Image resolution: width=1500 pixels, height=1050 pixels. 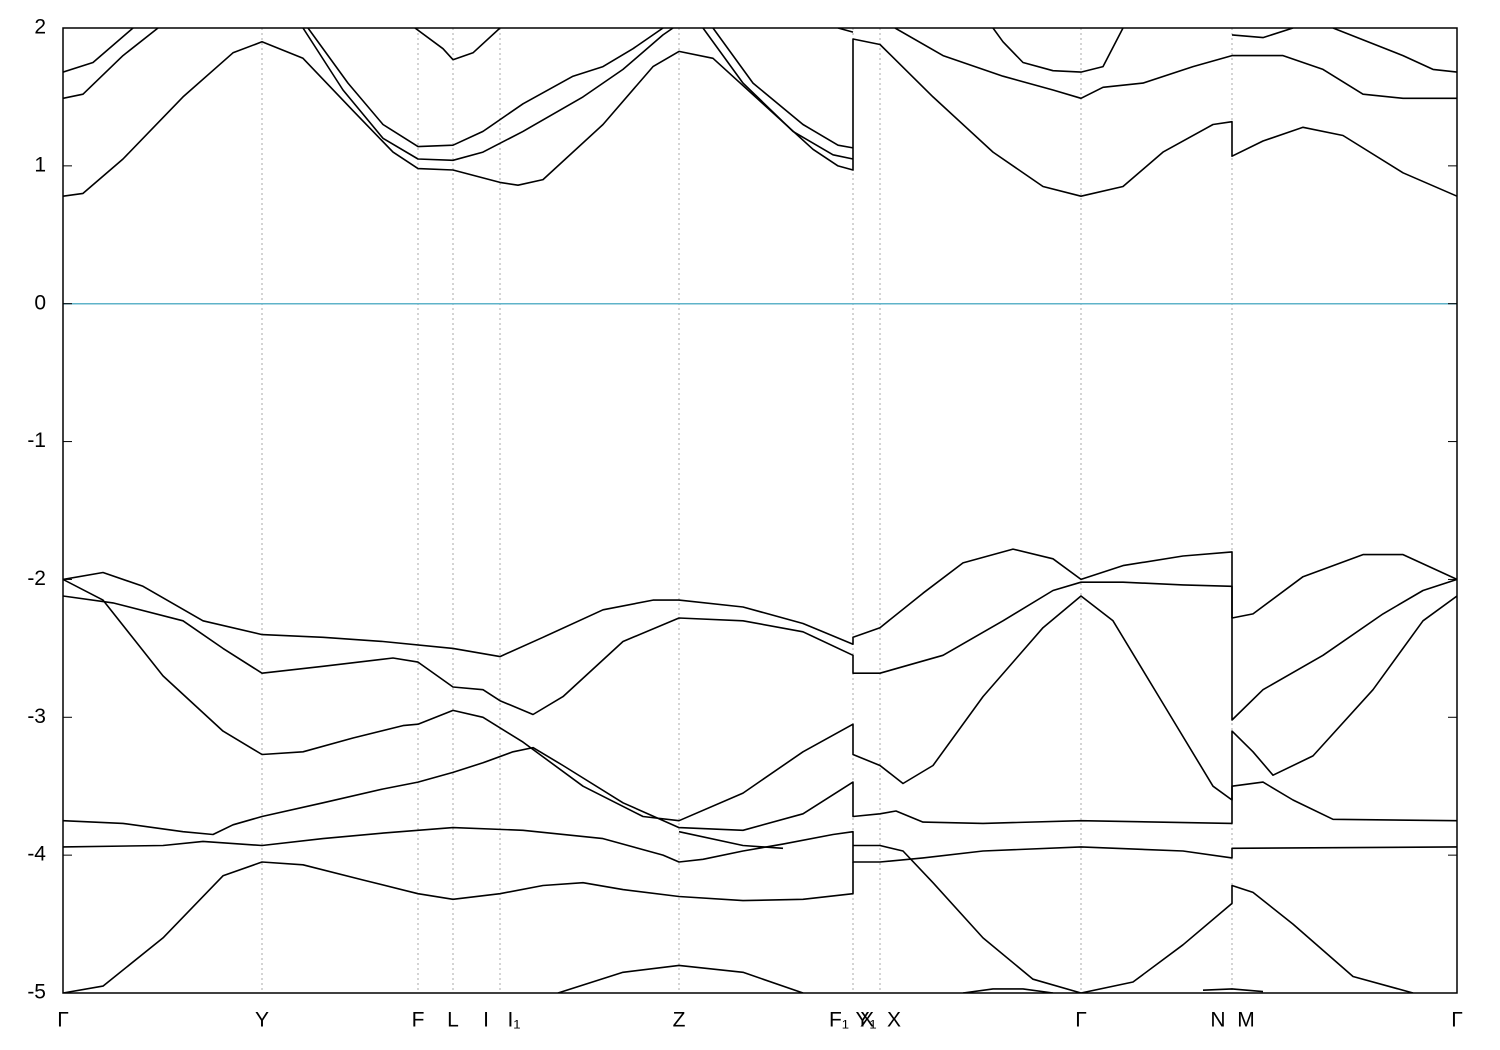 What do you see at coordinates (40, 164) in the screenshot?
I see `y-tick-label: 1` at bounding box center [40, 164].